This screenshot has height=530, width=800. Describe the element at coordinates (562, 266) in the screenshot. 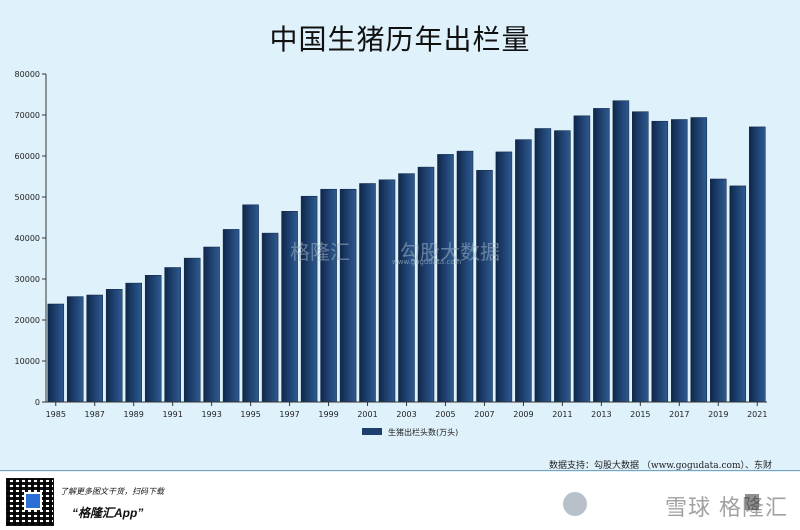

I see `bar-2011` at that location.